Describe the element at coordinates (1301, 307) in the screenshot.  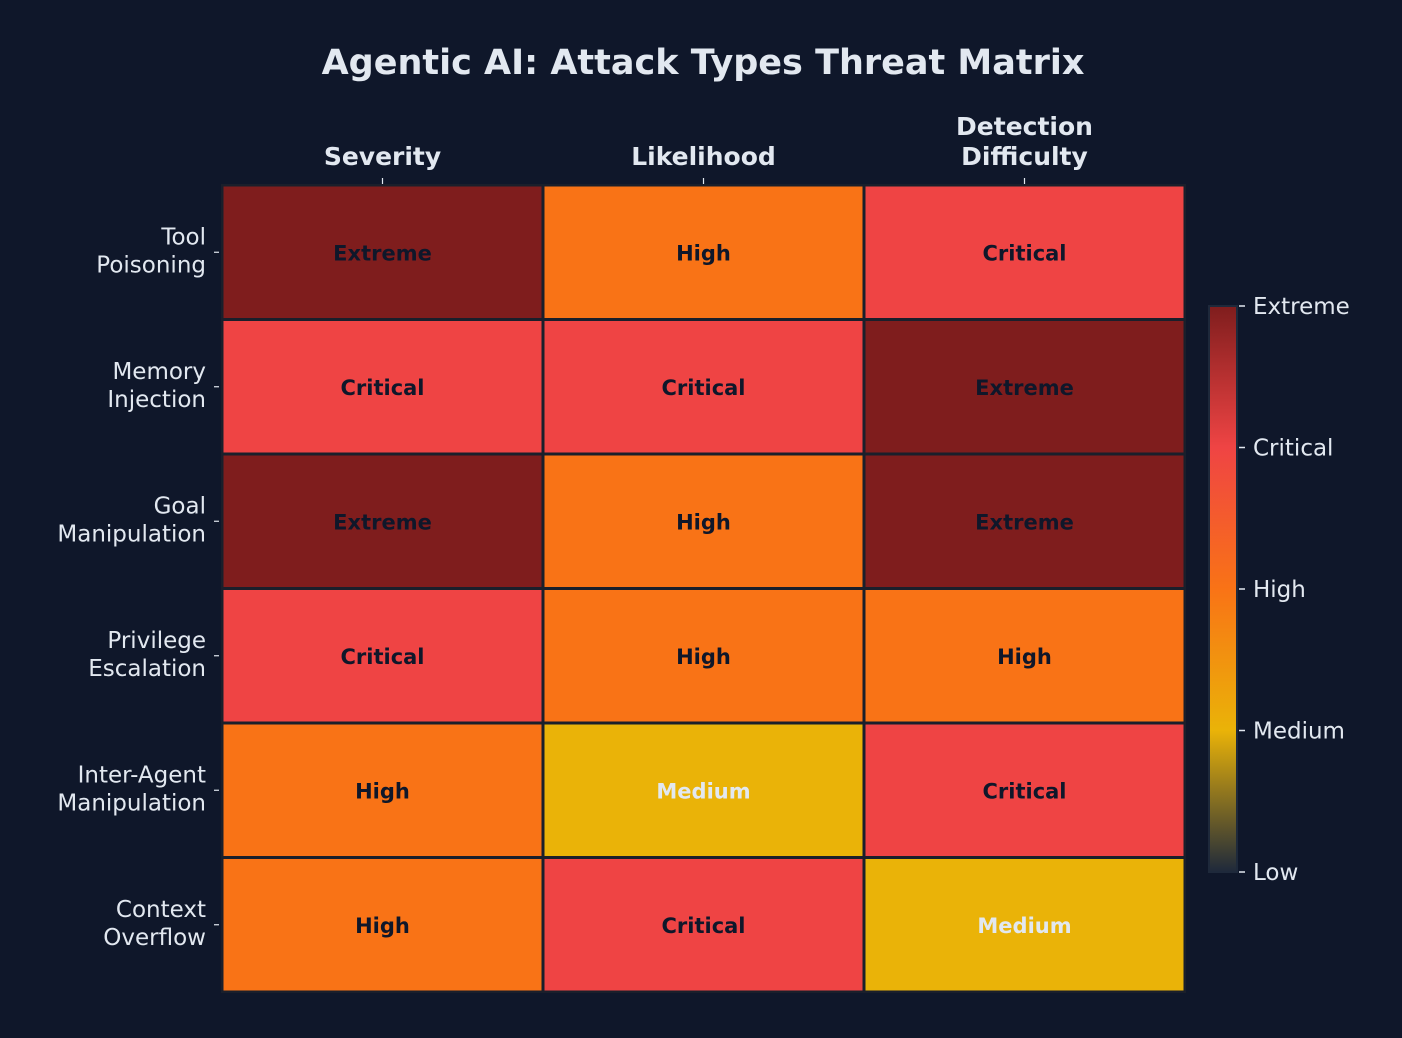
I see `colorbar-tick-label: Extreme` at that location.